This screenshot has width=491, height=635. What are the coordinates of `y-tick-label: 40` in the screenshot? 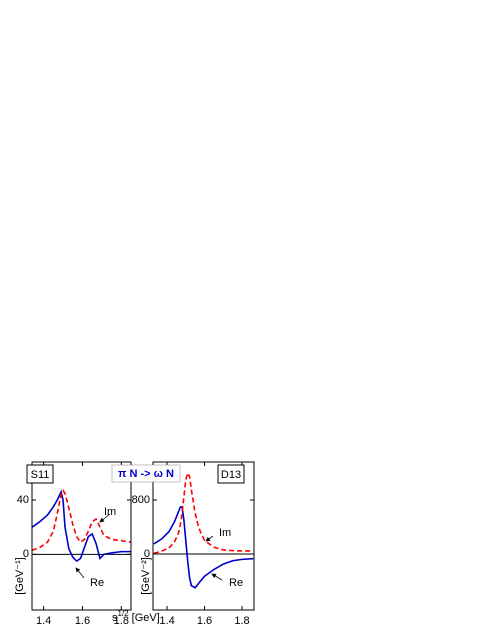 It's located at (23, 500).